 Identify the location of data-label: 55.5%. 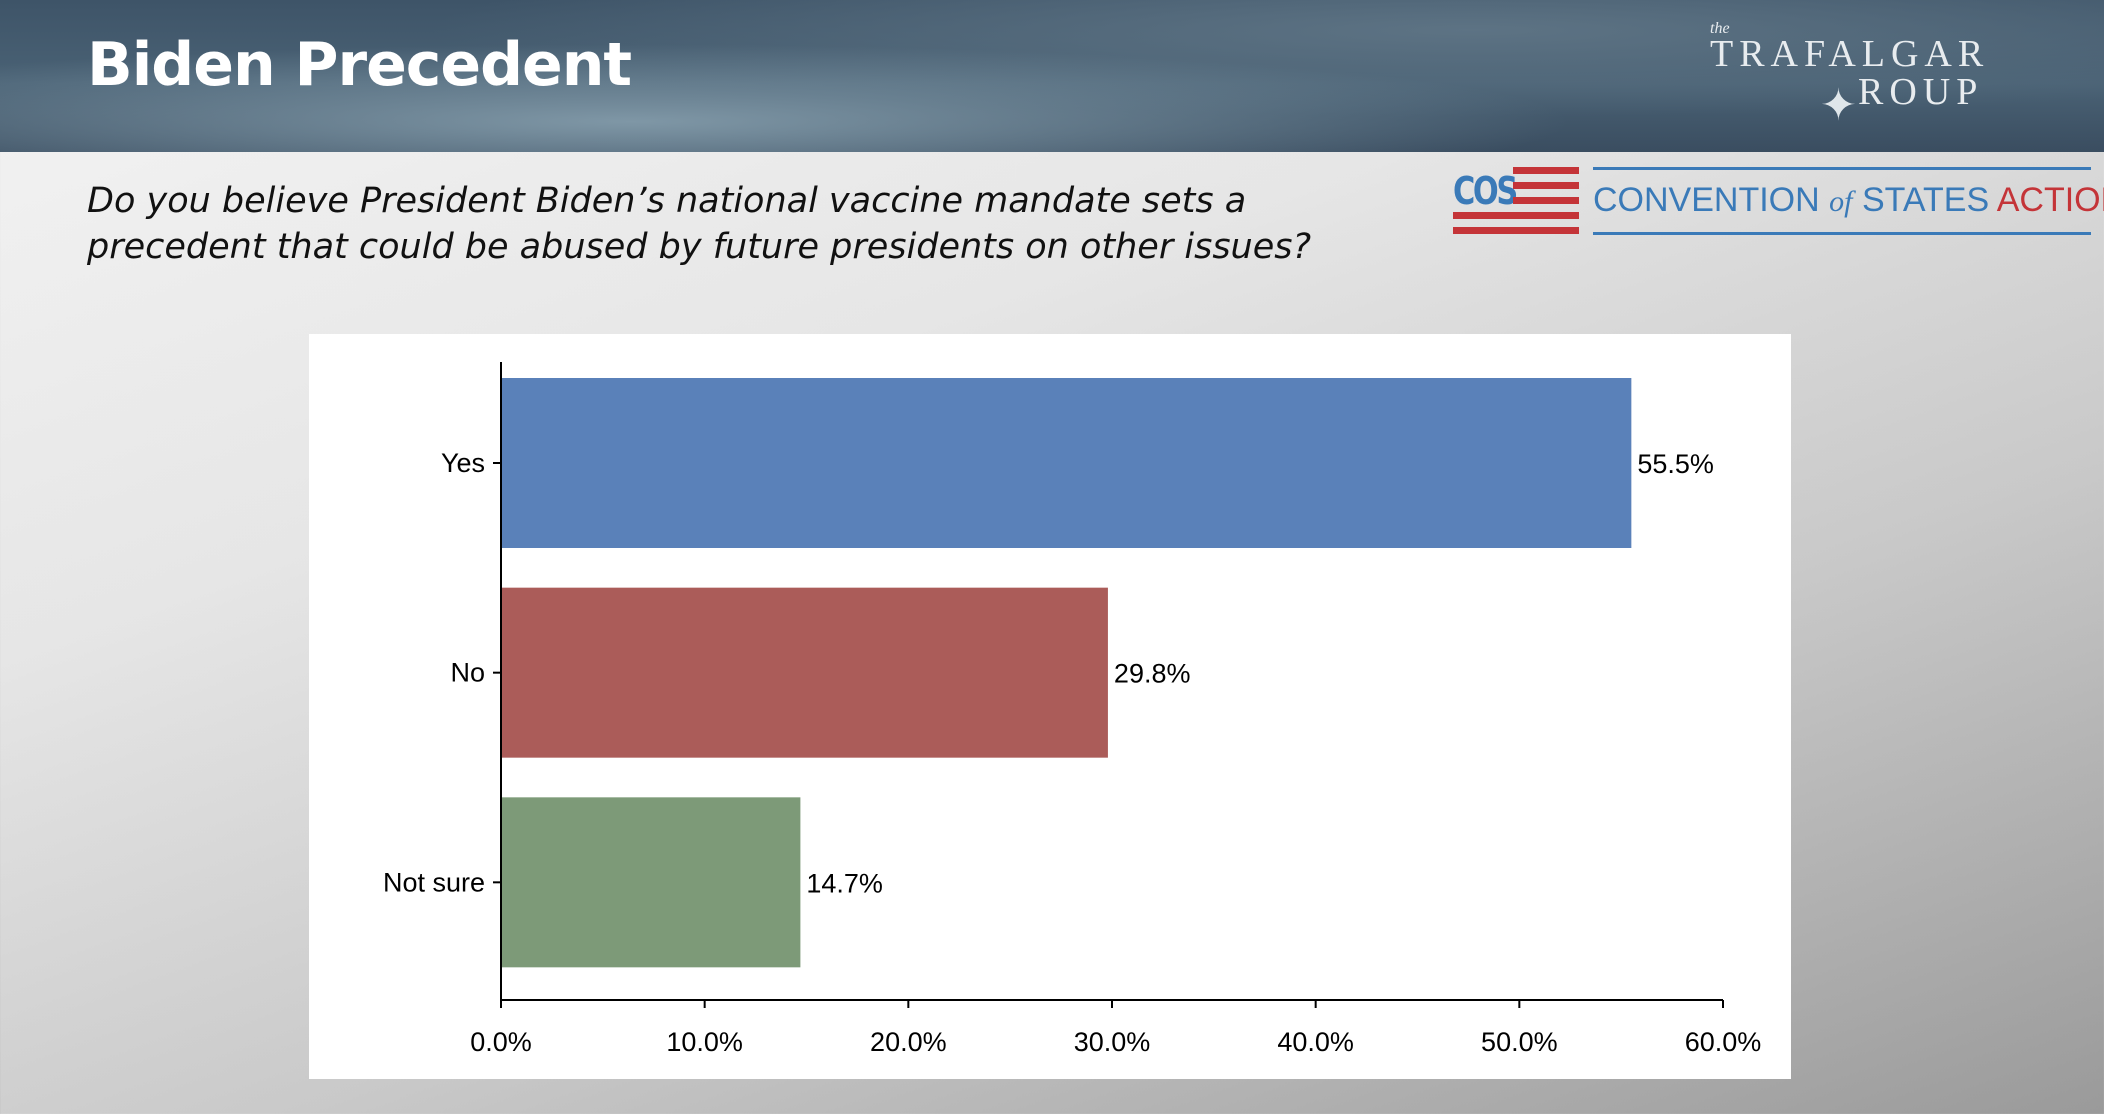
(1675, 464).